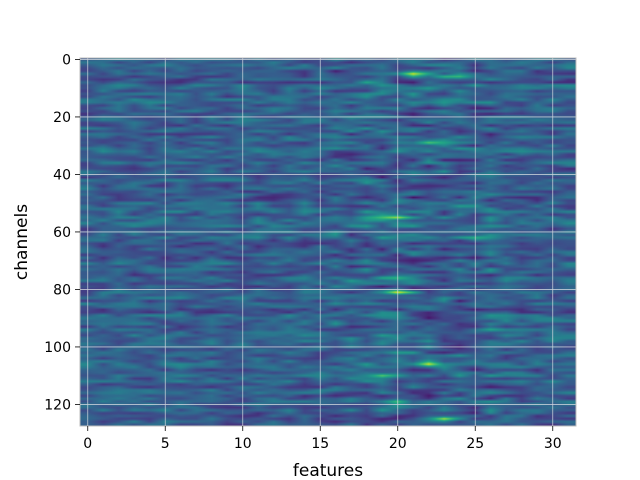  What do you see at coordinates (165, 444) in the screenshot?
I see `x-tick-label: 5` at bounding box center [165, 444].